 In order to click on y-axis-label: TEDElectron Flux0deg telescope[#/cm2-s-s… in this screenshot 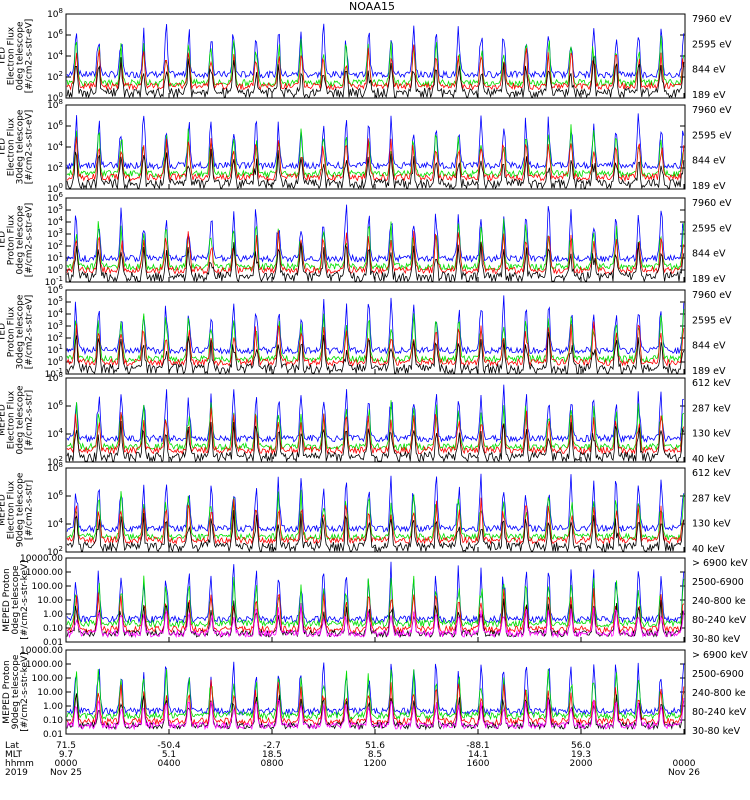, I will do `click(17, 56)`.